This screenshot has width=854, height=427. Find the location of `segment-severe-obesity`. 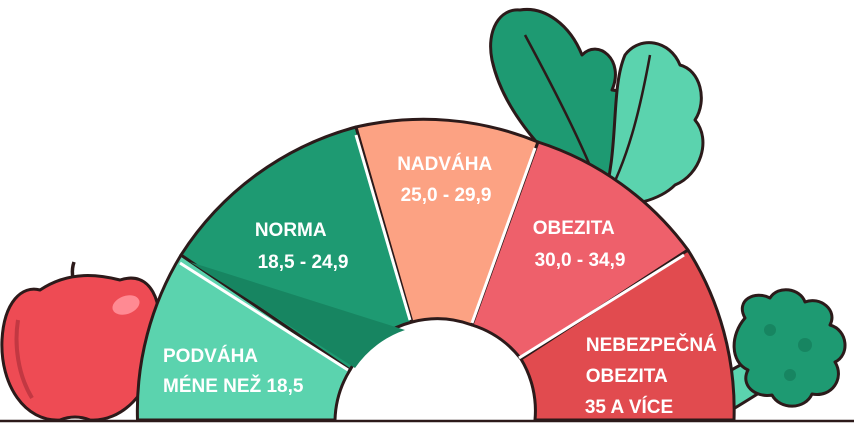

segment-severe-obesity is located at coordinates (627, 335).